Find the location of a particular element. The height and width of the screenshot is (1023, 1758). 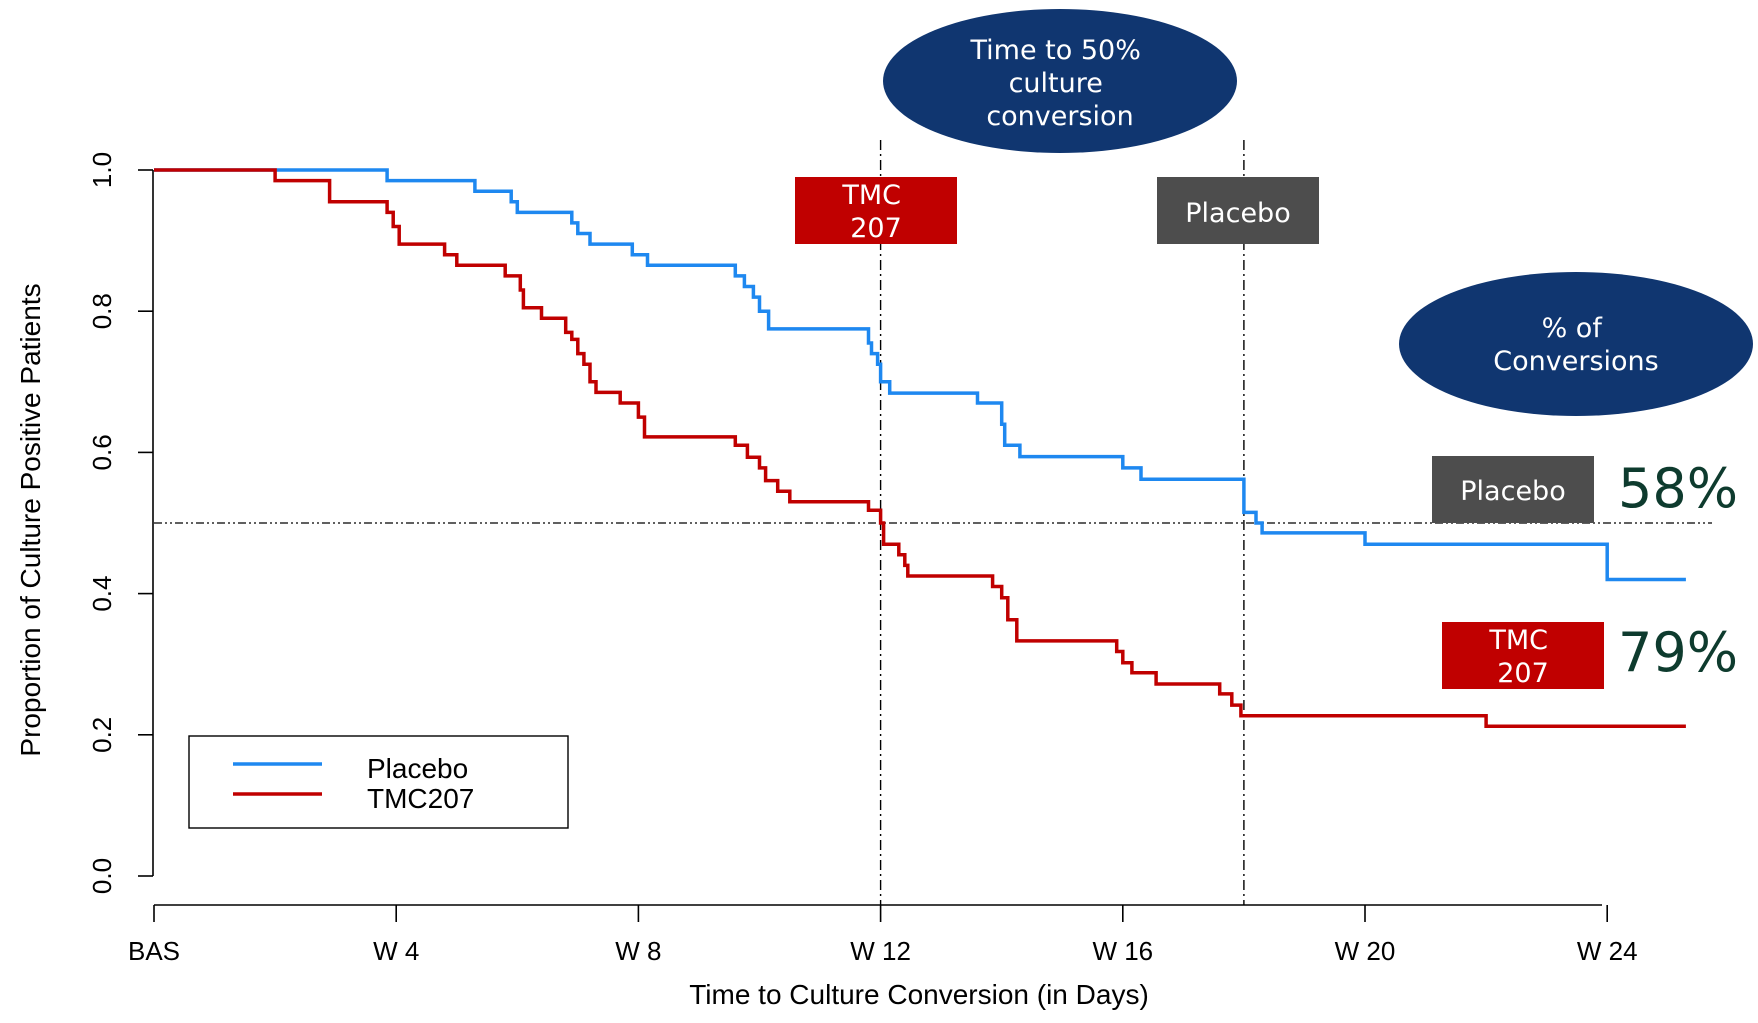

tmc-box-top is located at coordinates (876, 210).